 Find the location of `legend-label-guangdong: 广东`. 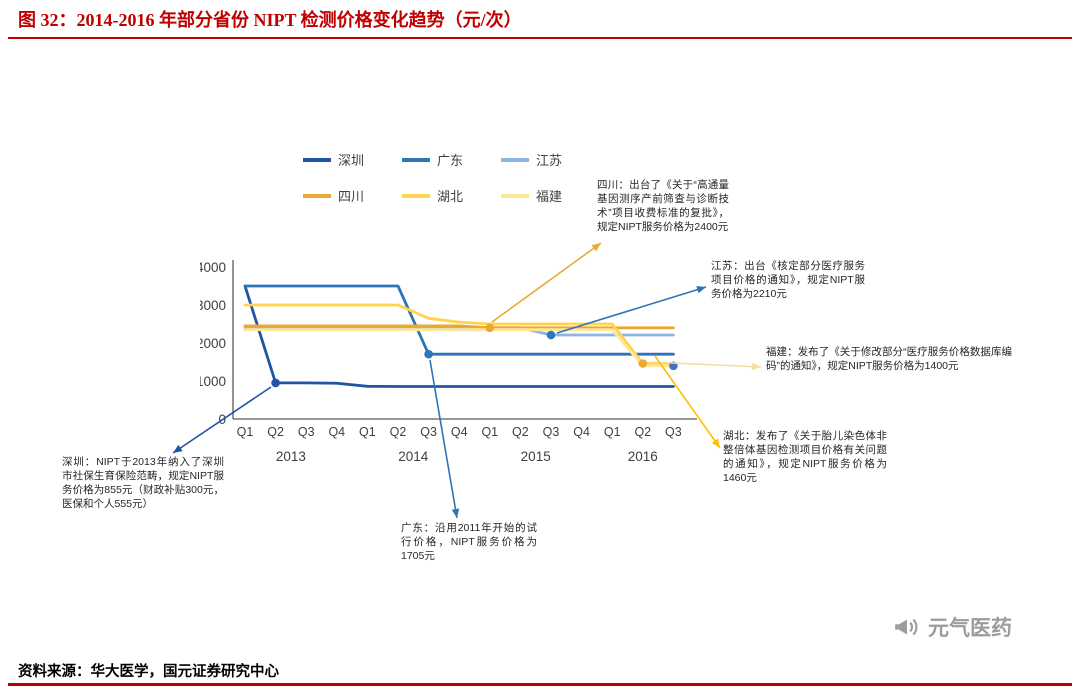

legend-label-guangdong: 广东 is located at coordinates (450, 160).